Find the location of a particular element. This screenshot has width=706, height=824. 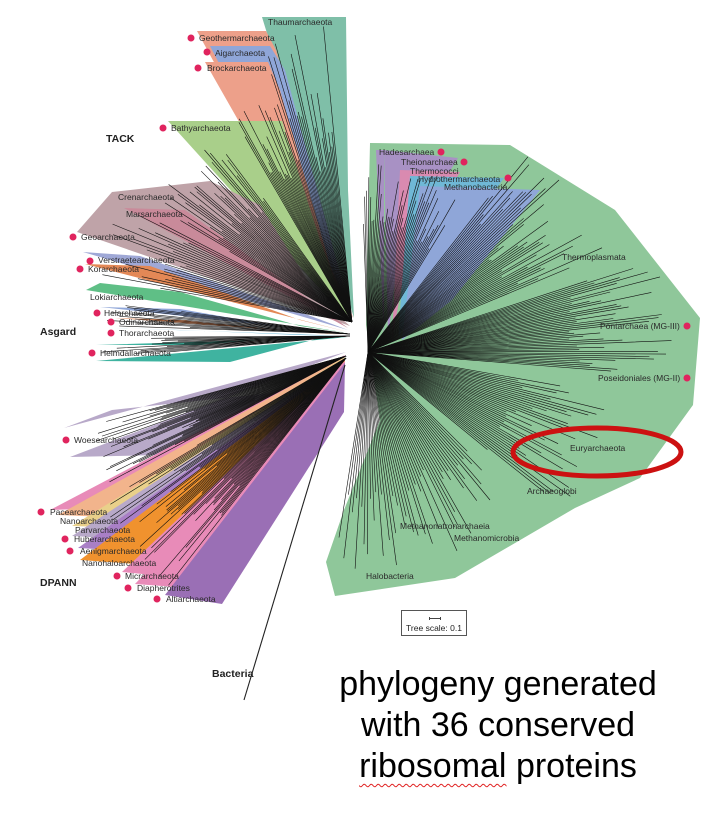

nanoarchaeota-wedge is located at coordinates (201, 437).